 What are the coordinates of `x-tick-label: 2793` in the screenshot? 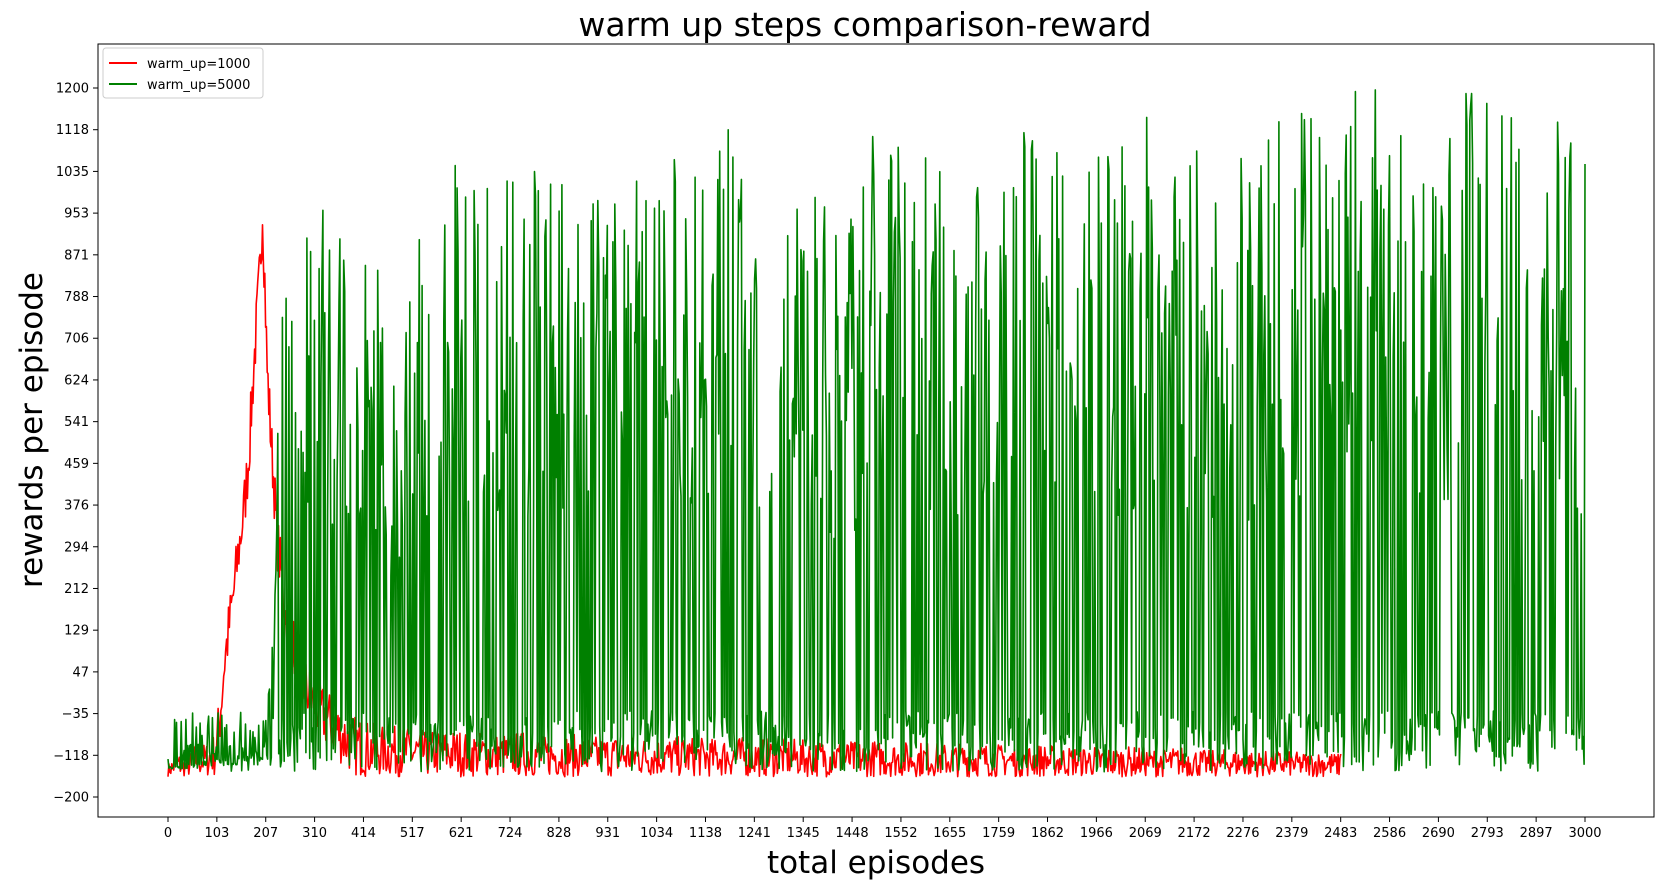 It's located at (1487, 833).